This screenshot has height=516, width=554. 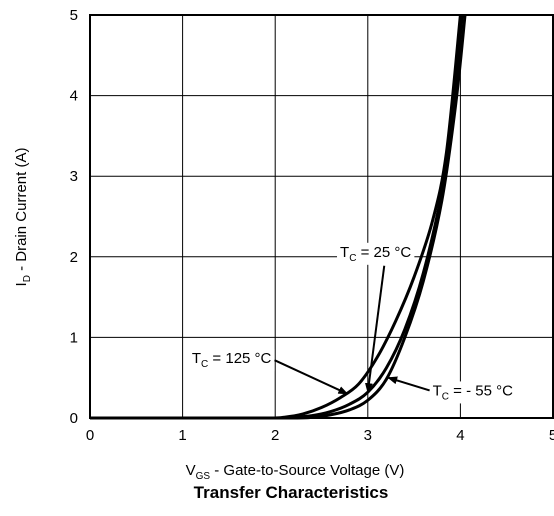 I want to click on x-tick-labels: 0 1 2 3 4 5, so click(x=320, y=435).